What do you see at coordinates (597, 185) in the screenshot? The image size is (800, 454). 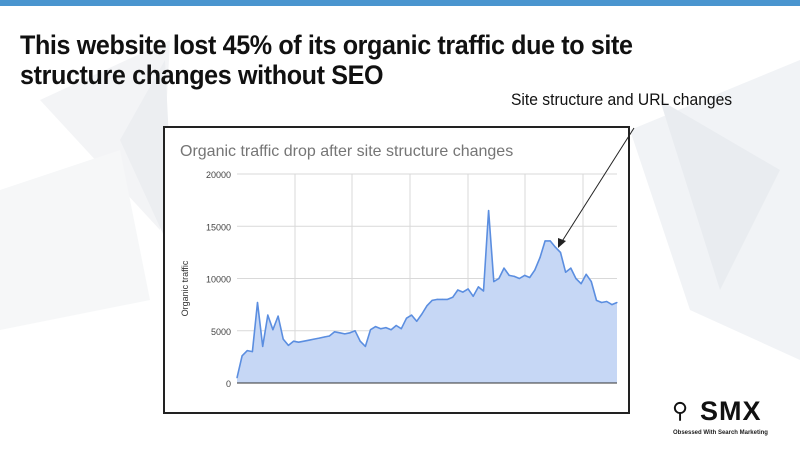 I see `annotation-arrow-line` at bounding box center [597, 185].